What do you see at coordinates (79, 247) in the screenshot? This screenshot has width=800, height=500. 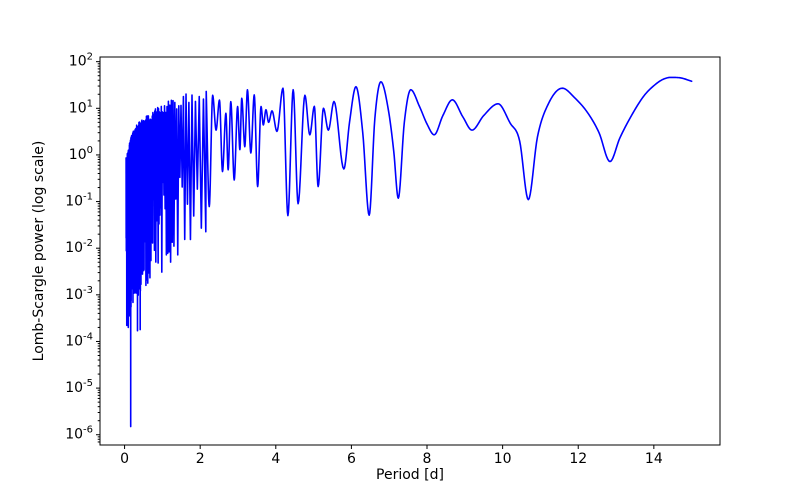 I see `y-tick-label: 10⁻²` at bounding box center [79, 247].